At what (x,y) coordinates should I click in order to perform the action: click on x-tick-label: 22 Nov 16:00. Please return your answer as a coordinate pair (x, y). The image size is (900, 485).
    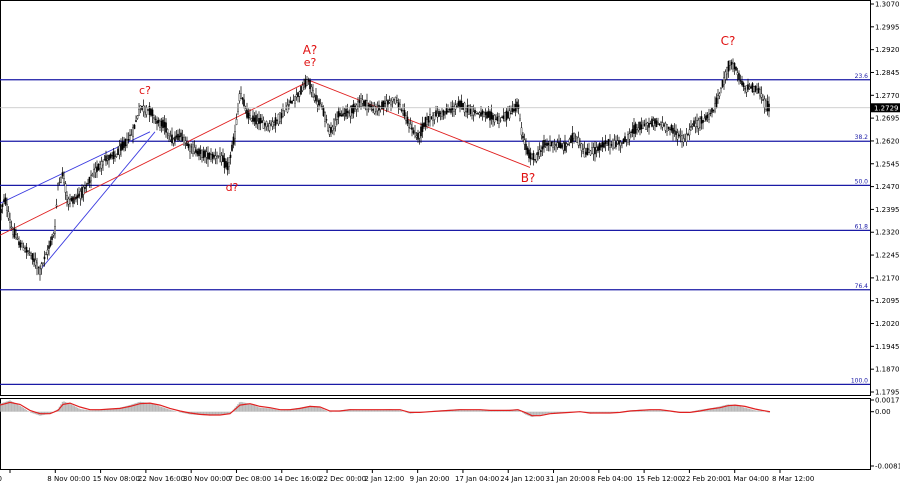
    Looking at the image, I should click on (161, 479).